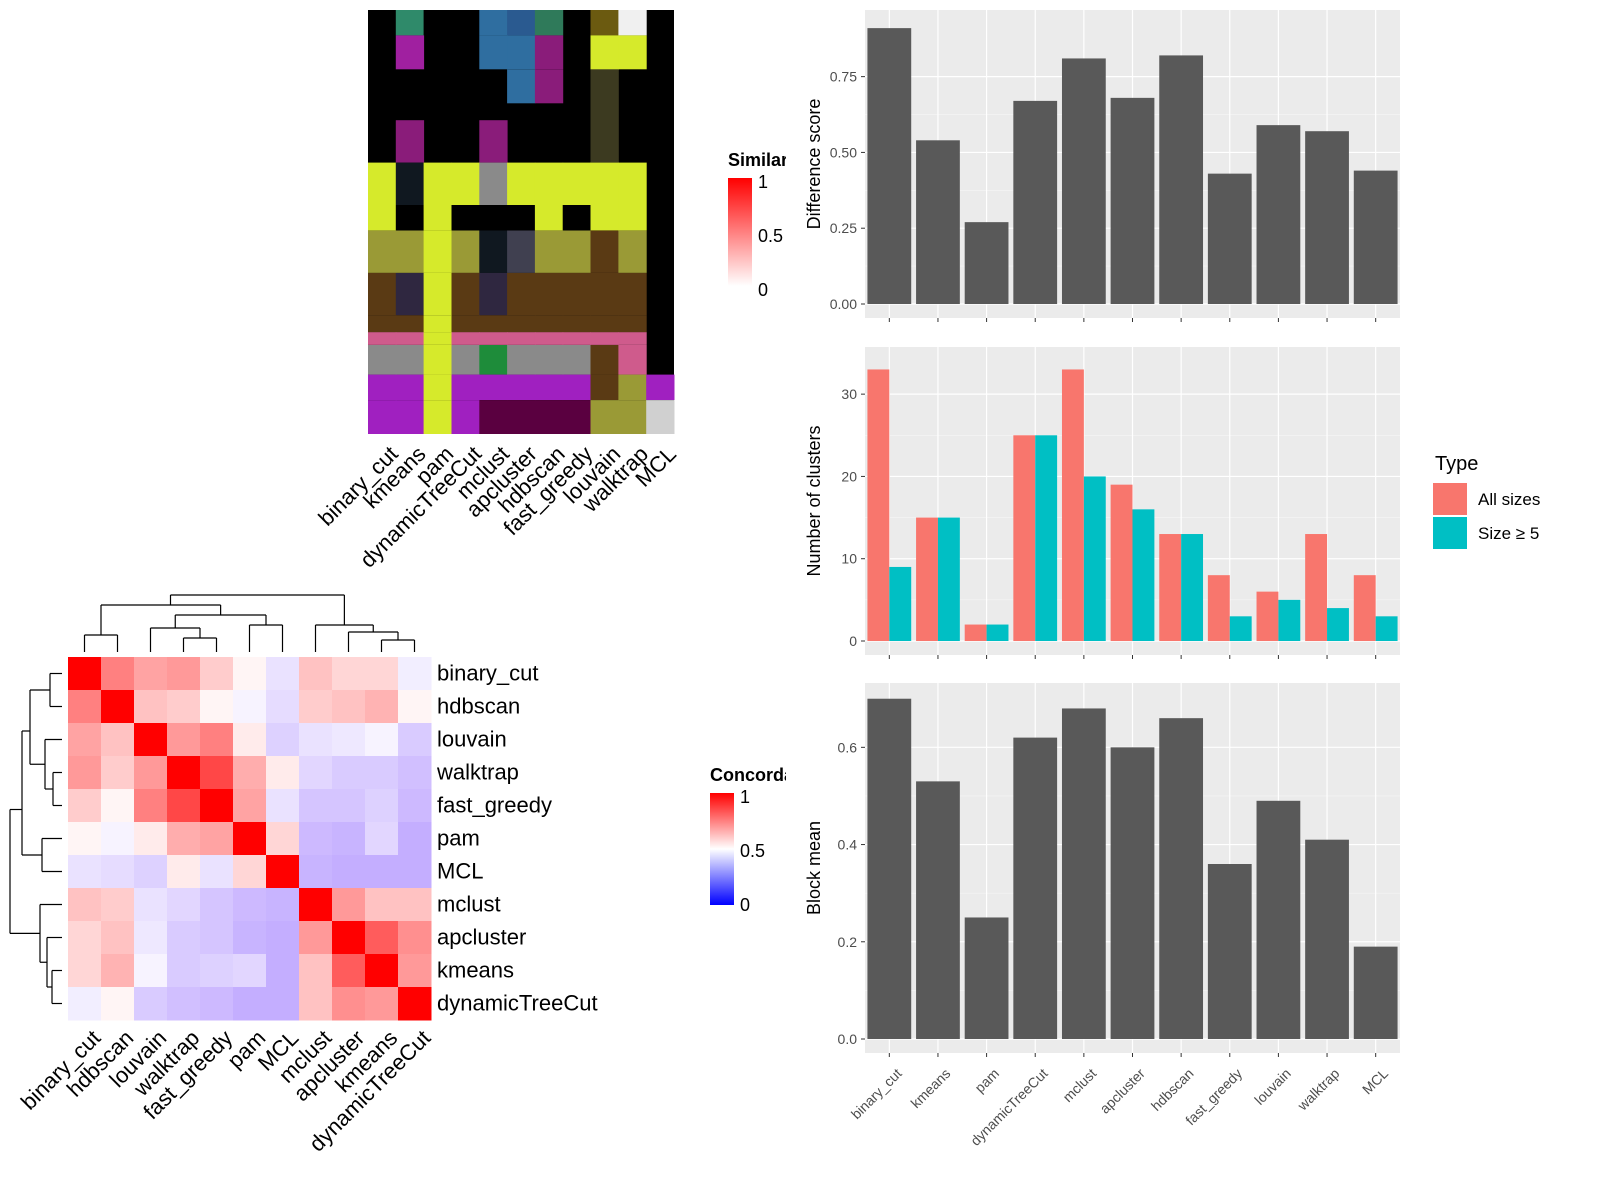  I want to click on legend-label: All sizes, so click(1509, 499).